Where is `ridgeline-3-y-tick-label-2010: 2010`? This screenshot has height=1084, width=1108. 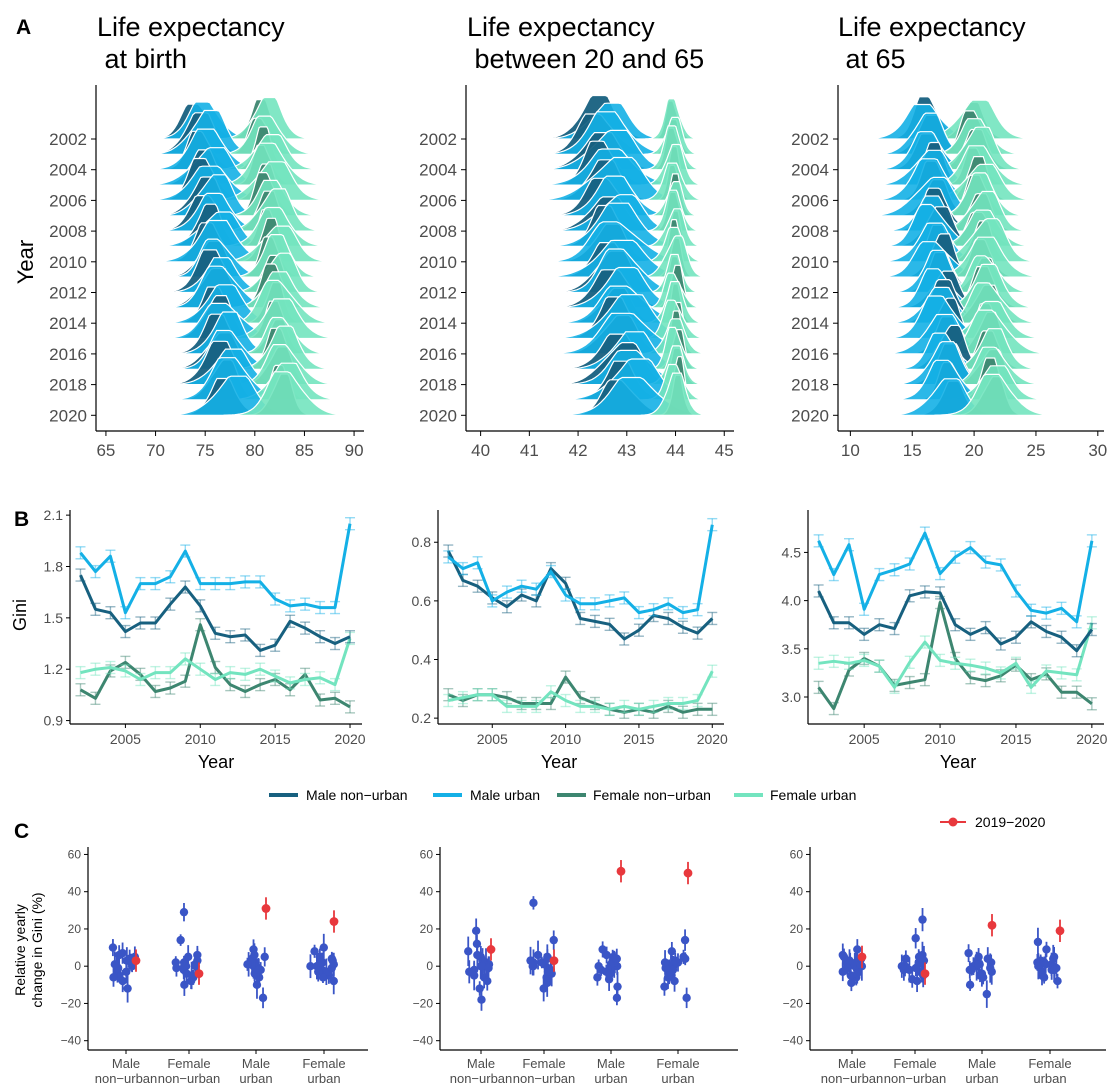
ridgeline-3-y-tick-label-2010: 2010 is located at coordinates (810, 262).